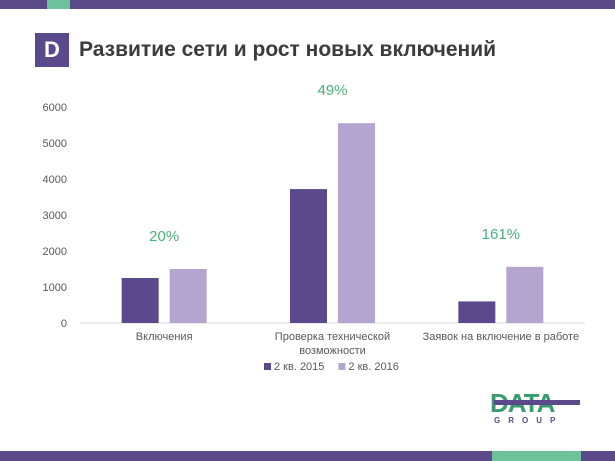  I want to click on category-label-0: Включения, so click(164, 337).